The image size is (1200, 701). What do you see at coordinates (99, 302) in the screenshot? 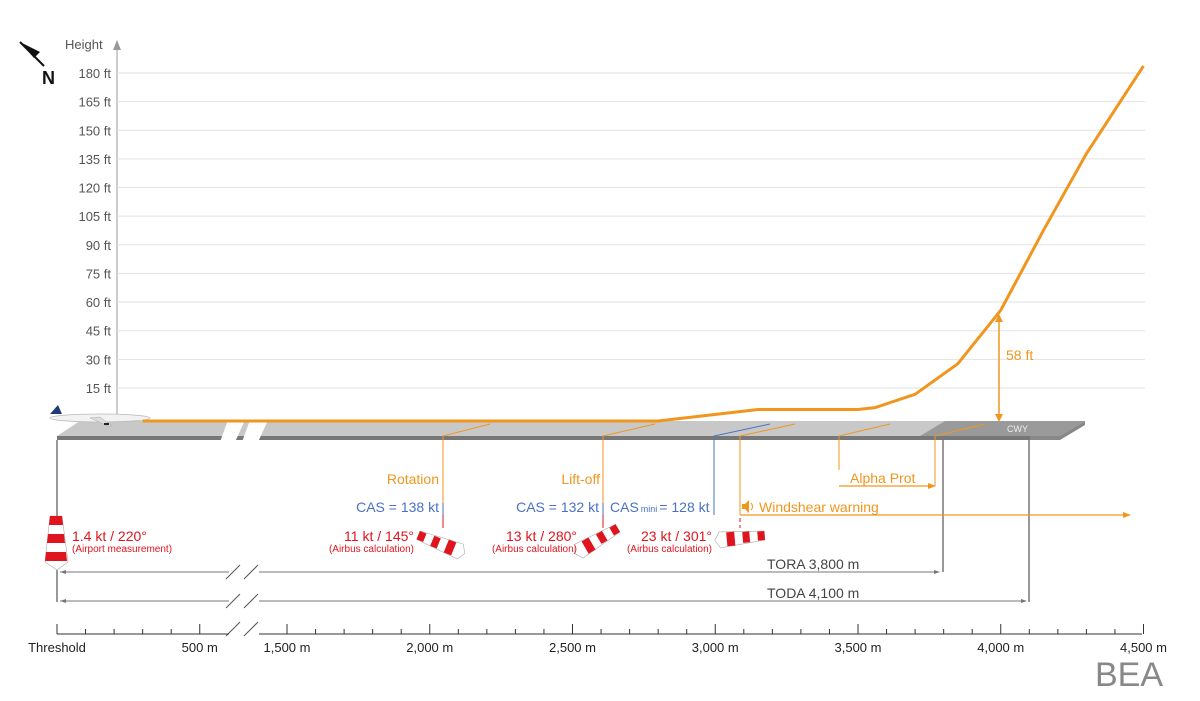
I see `y-tick-label: 60 ft` at bounding box center [99, 302].